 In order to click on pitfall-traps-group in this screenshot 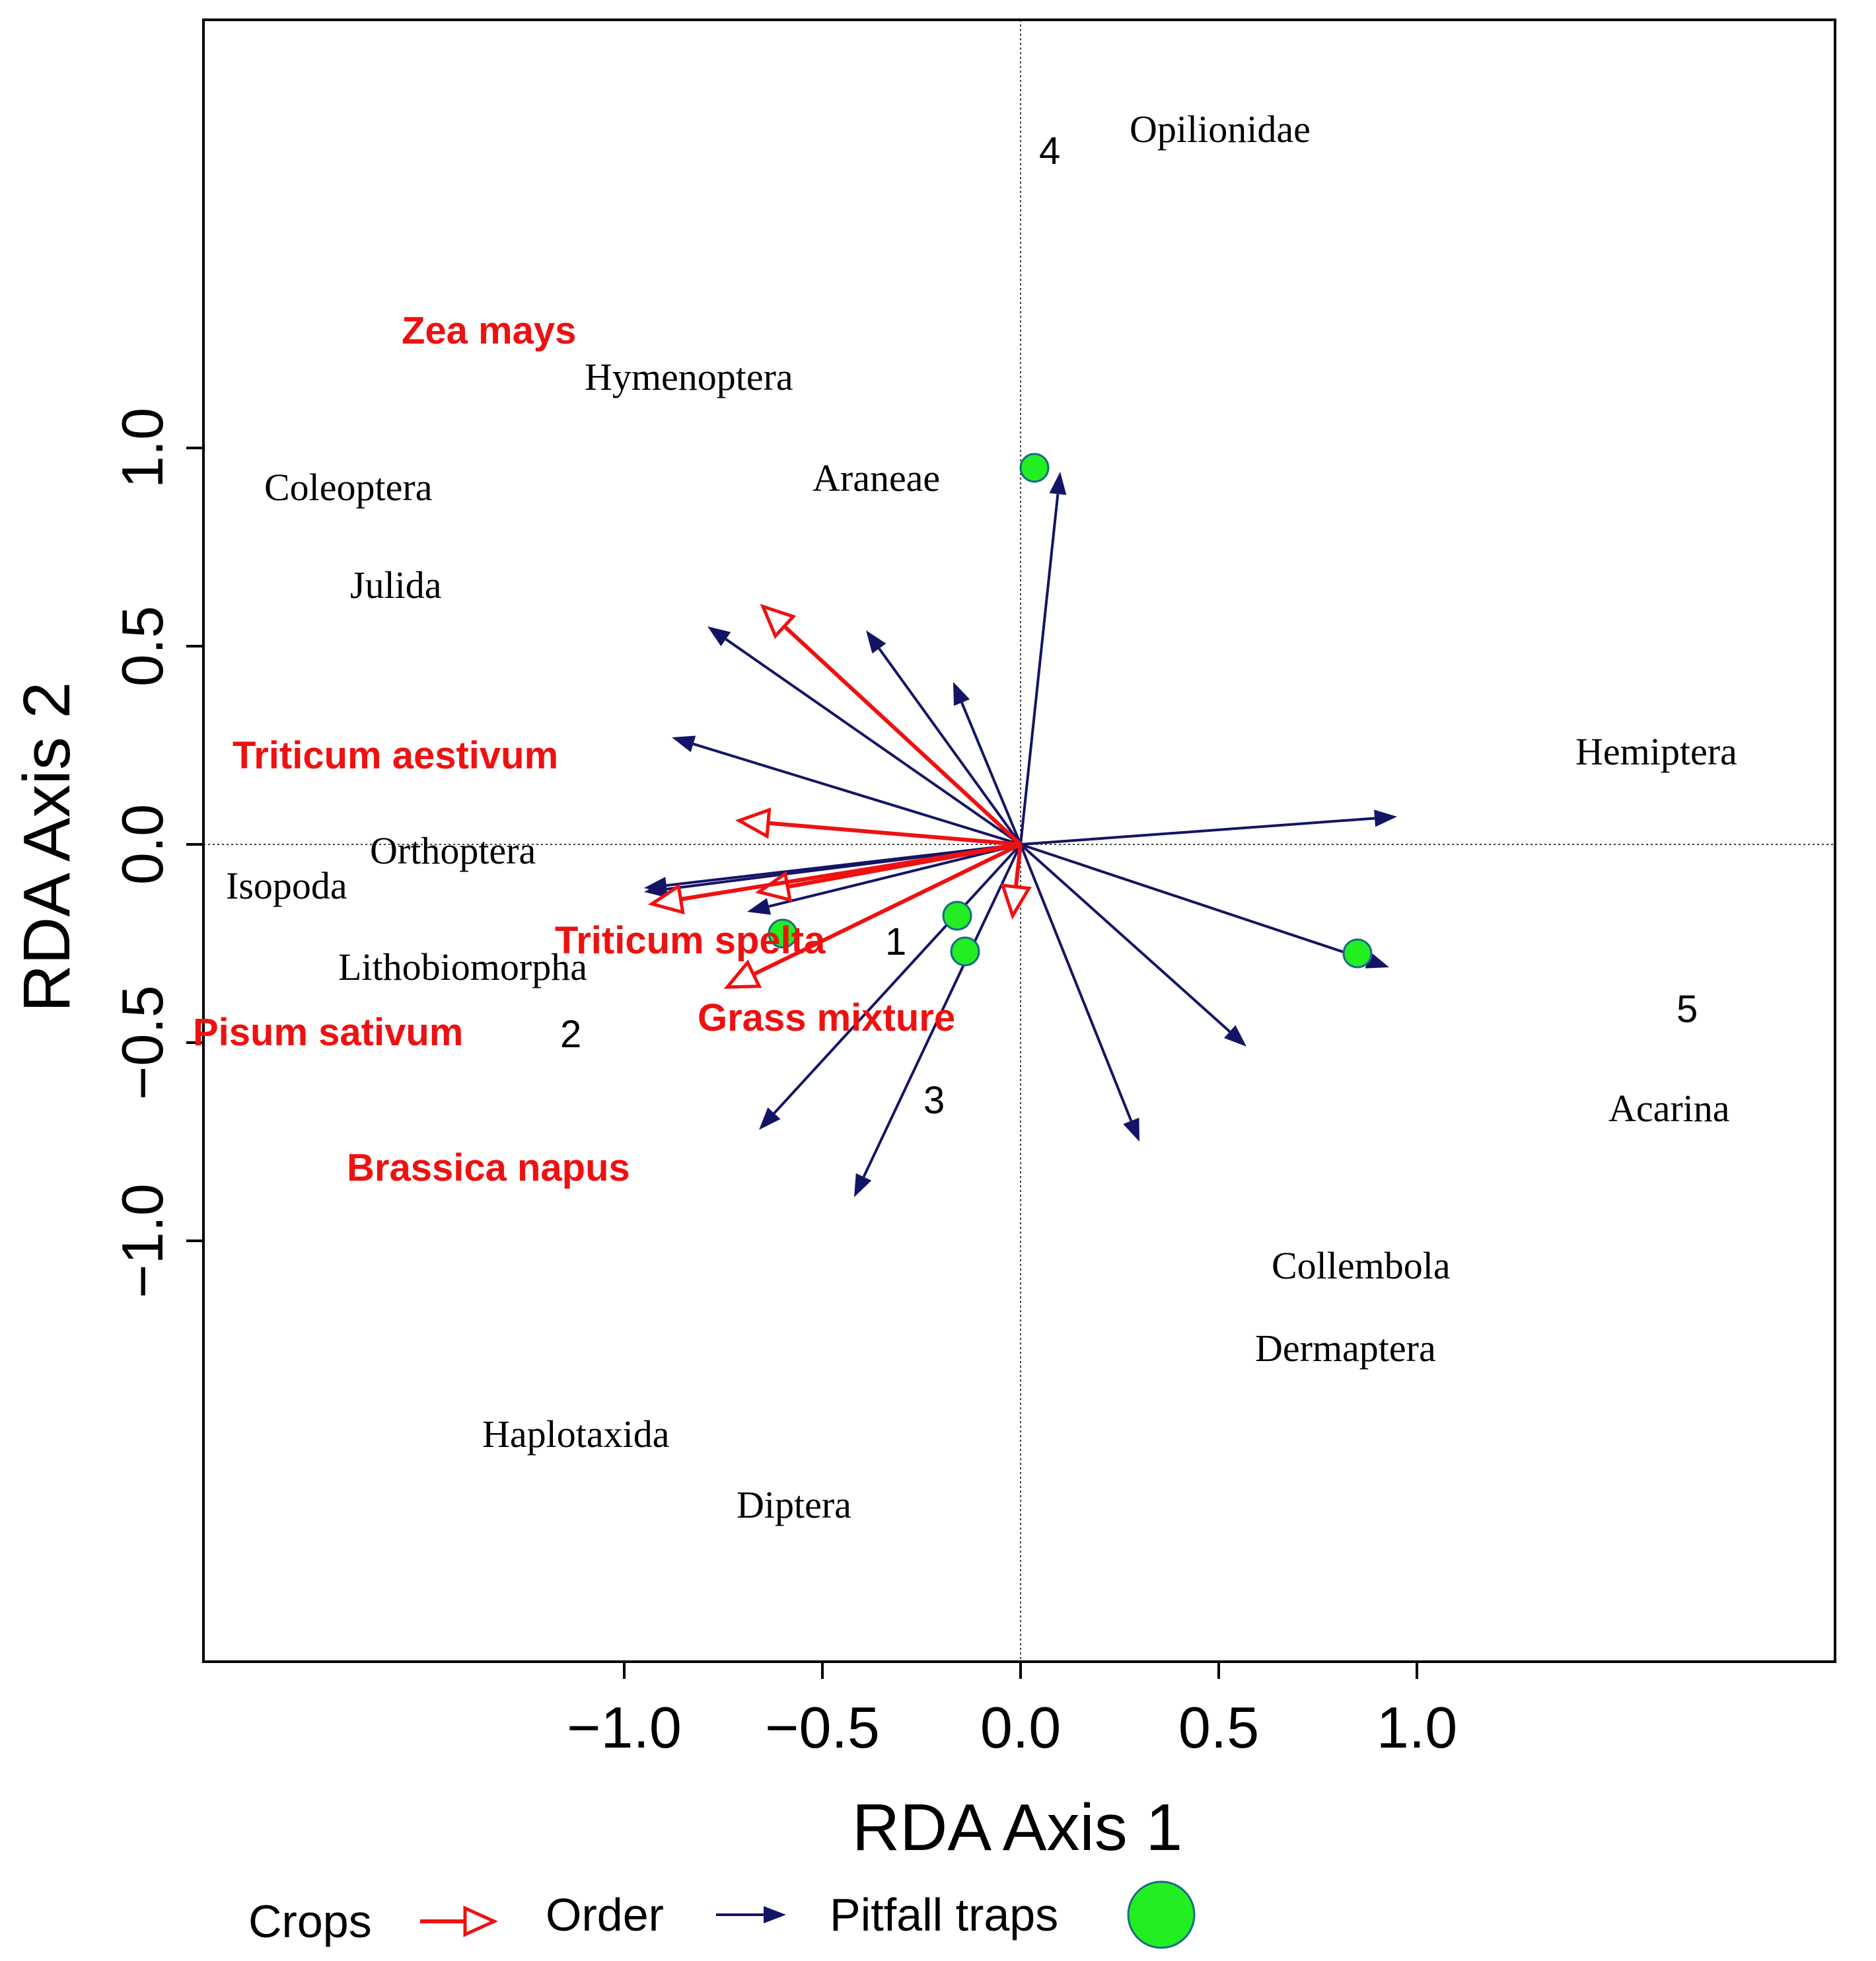, I will do `click(1070, 711)`.